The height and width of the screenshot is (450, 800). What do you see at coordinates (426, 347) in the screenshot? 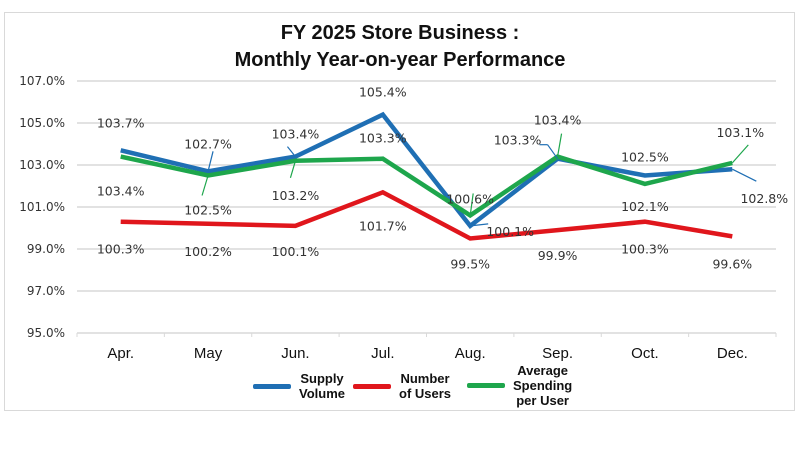
I see `x-axis: Apr. May Jun. Jul. Aug. Sep. Oct. Dec.` at bounding box center [426, 347].